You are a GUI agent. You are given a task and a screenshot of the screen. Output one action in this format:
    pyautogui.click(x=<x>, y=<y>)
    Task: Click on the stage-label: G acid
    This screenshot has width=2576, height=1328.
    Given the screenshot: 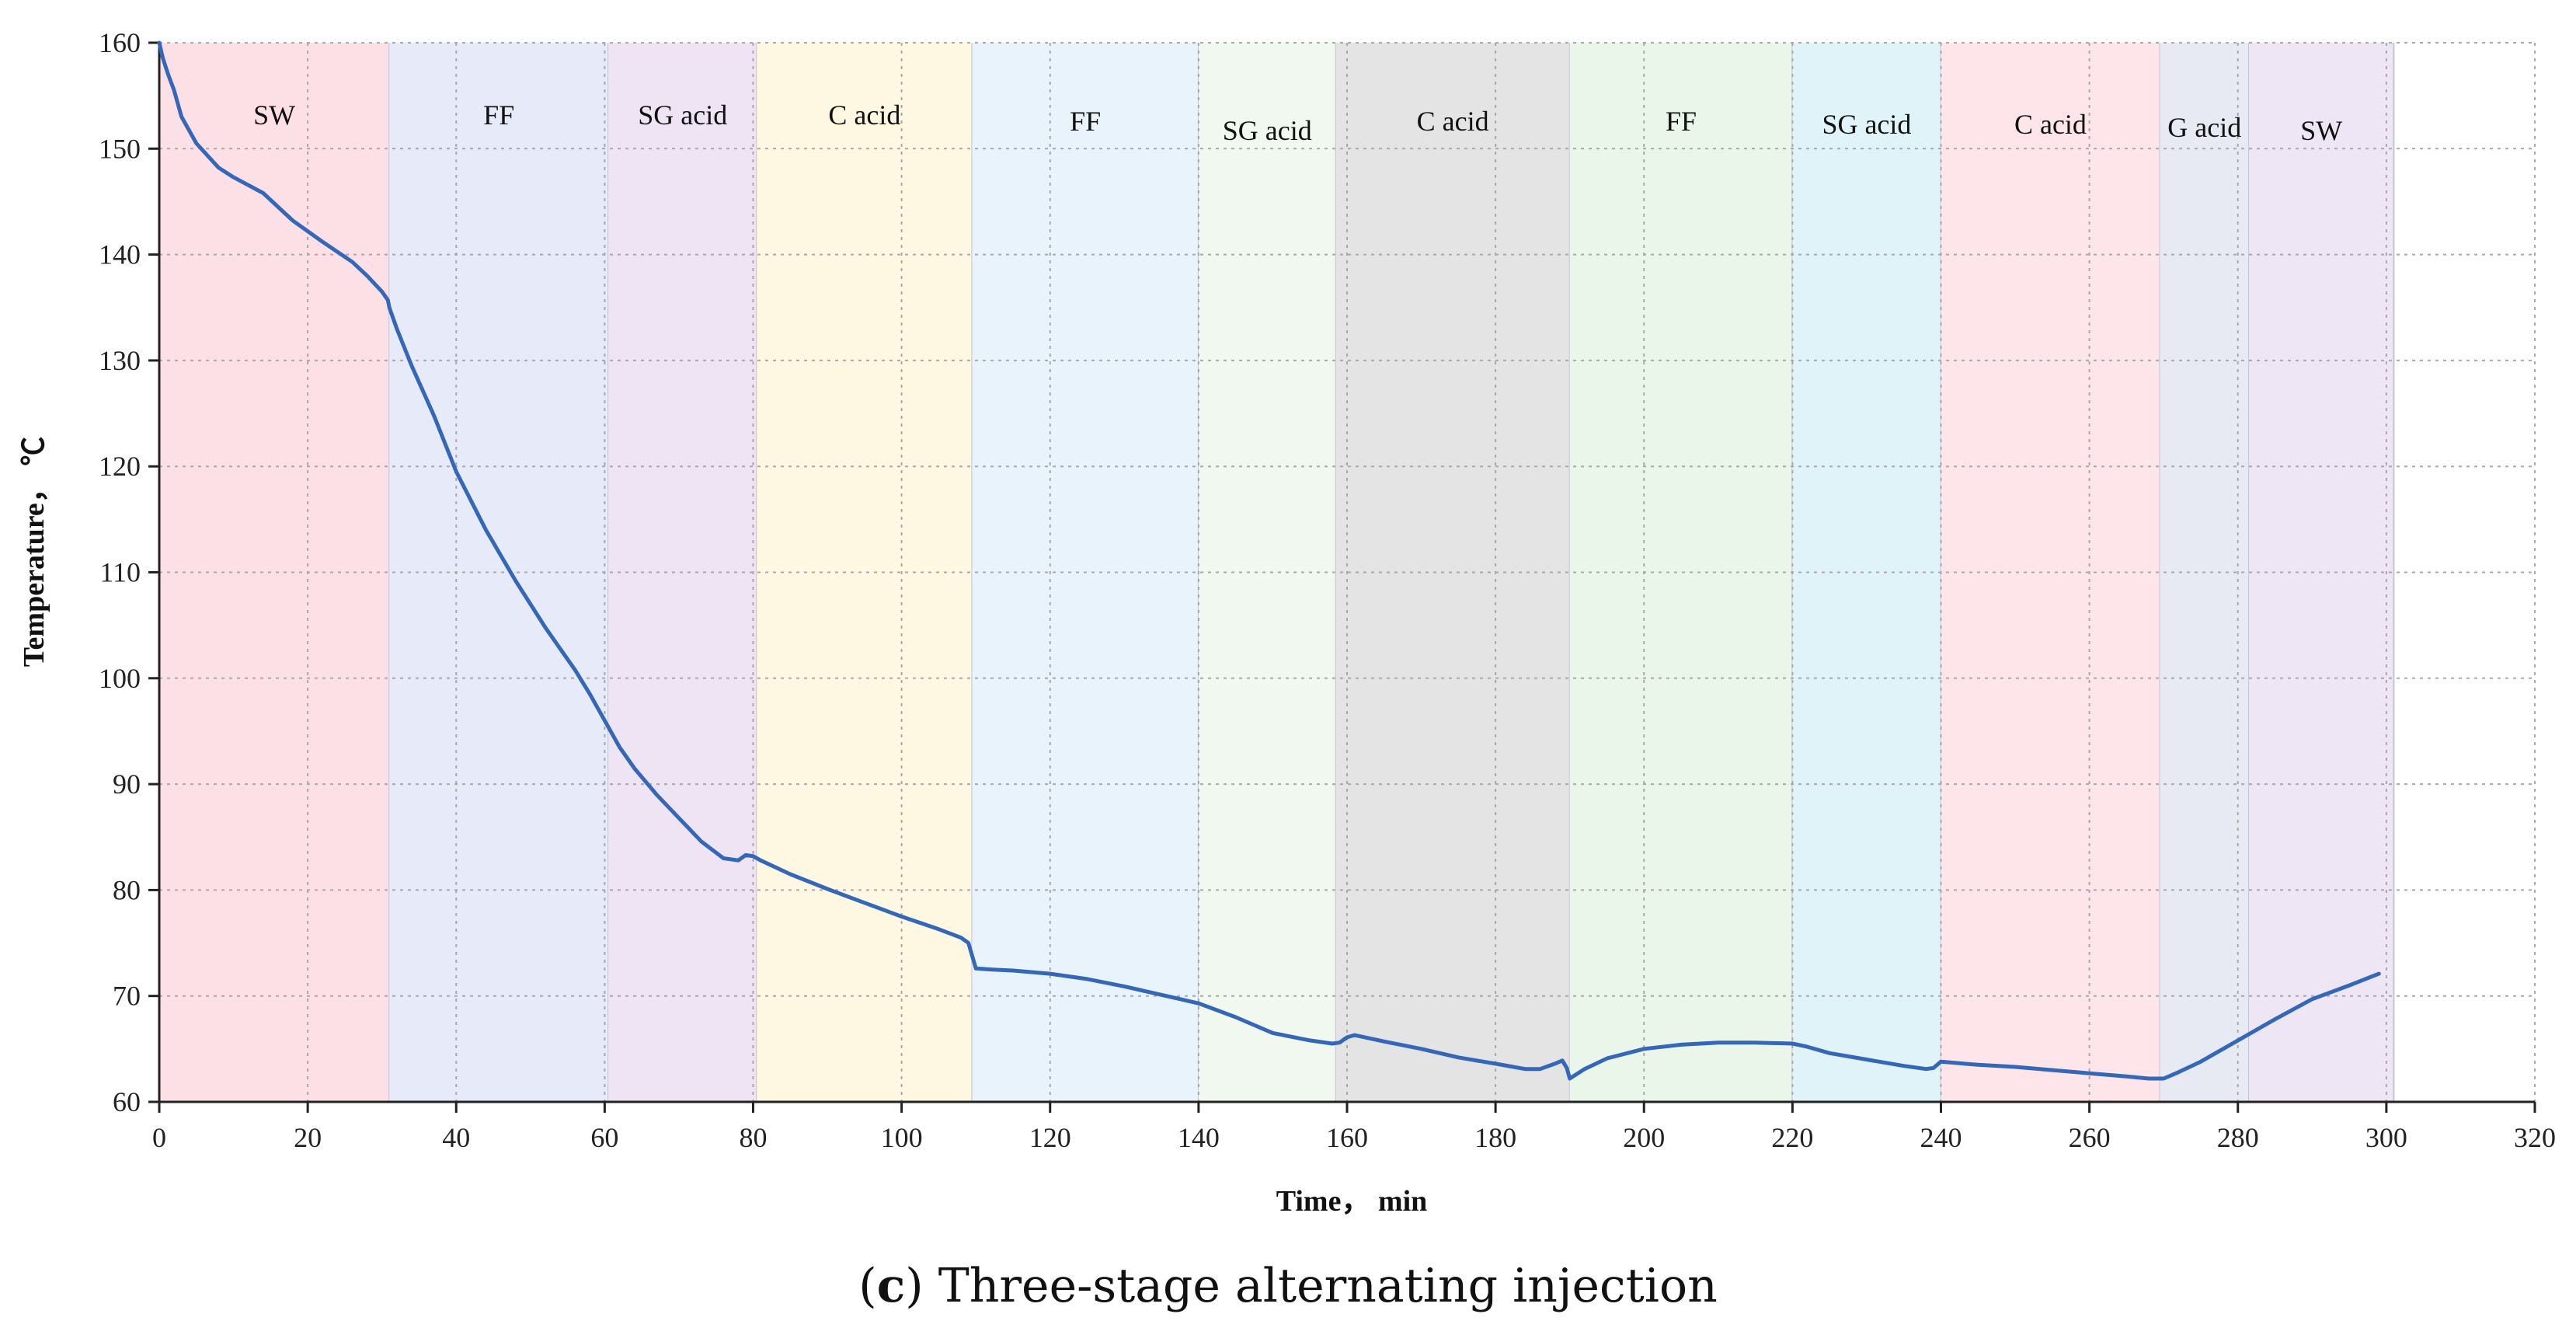 What is the action you would take?
    pyautogui.click(x=2204, y=127)
    